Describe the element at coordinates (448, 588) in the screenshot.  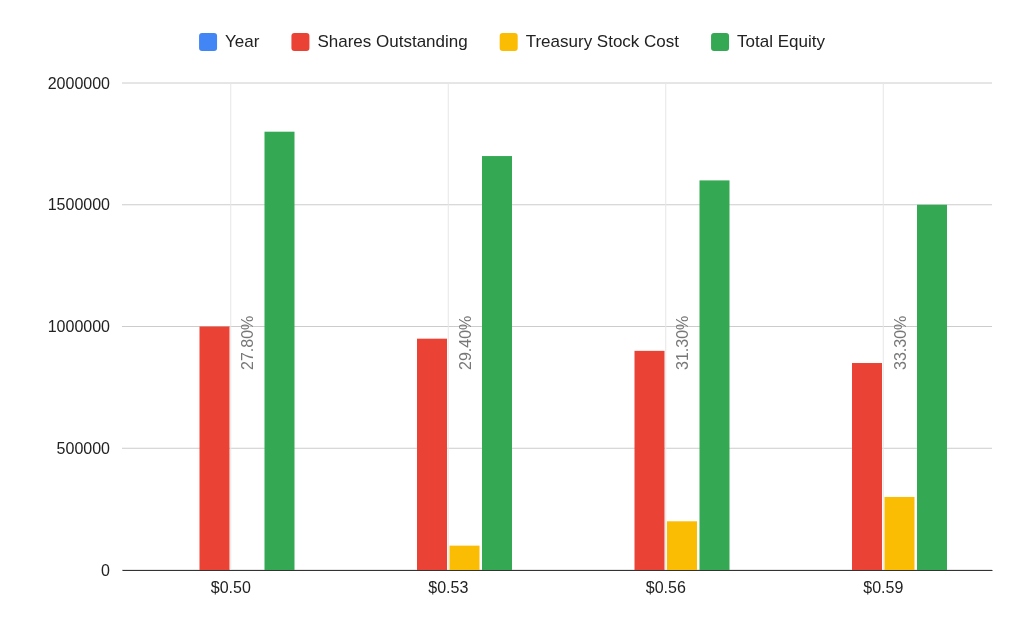
I see `x-tick-label: $0.53` at that location.